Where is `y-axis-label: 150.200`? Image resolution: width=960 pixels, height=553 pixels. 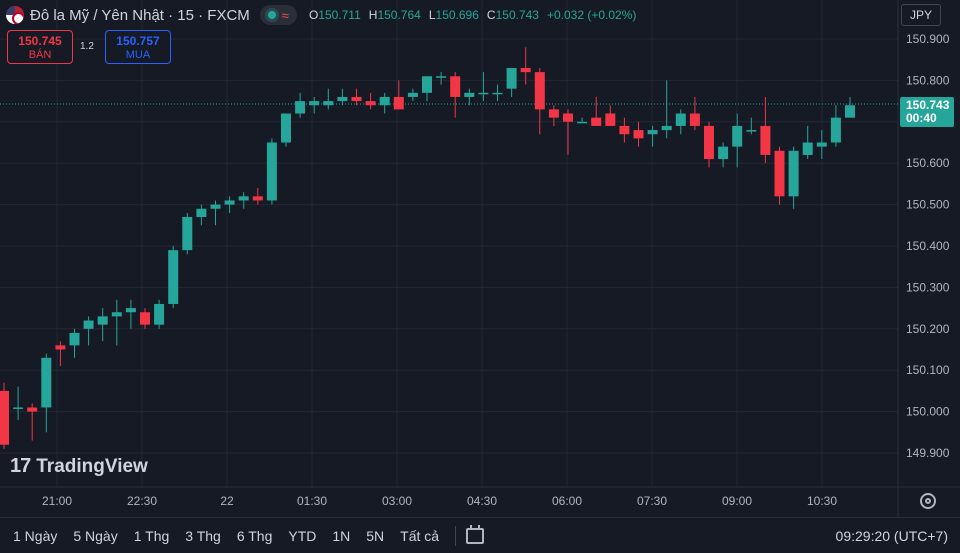
y-axis-label: 150.200 is located at coordinates (928, 329).